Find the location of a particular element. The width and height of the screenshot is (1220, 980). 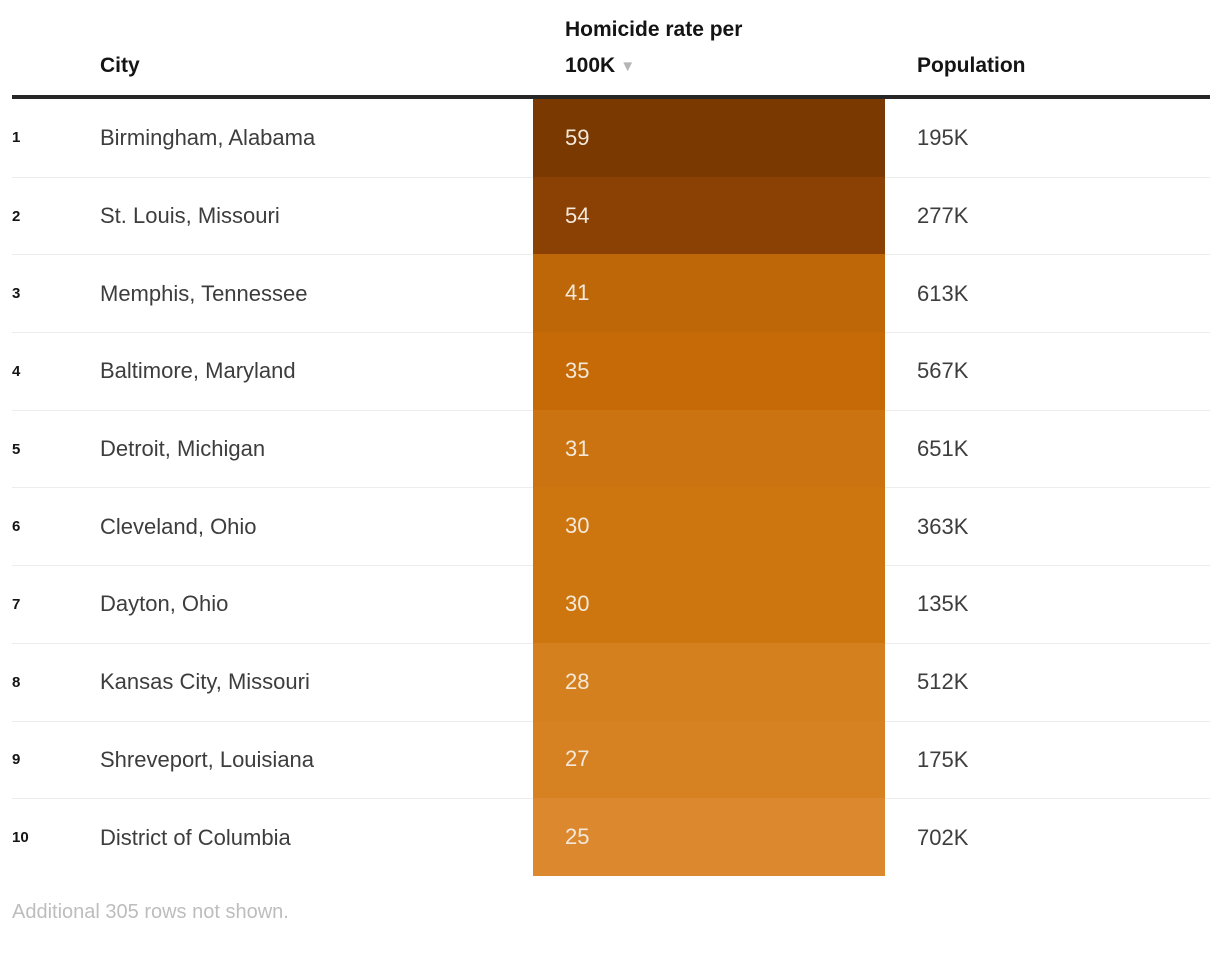

column-header-homicide-rate: Homicide rate per 100K ▼ is located at coordinates (709, 54).